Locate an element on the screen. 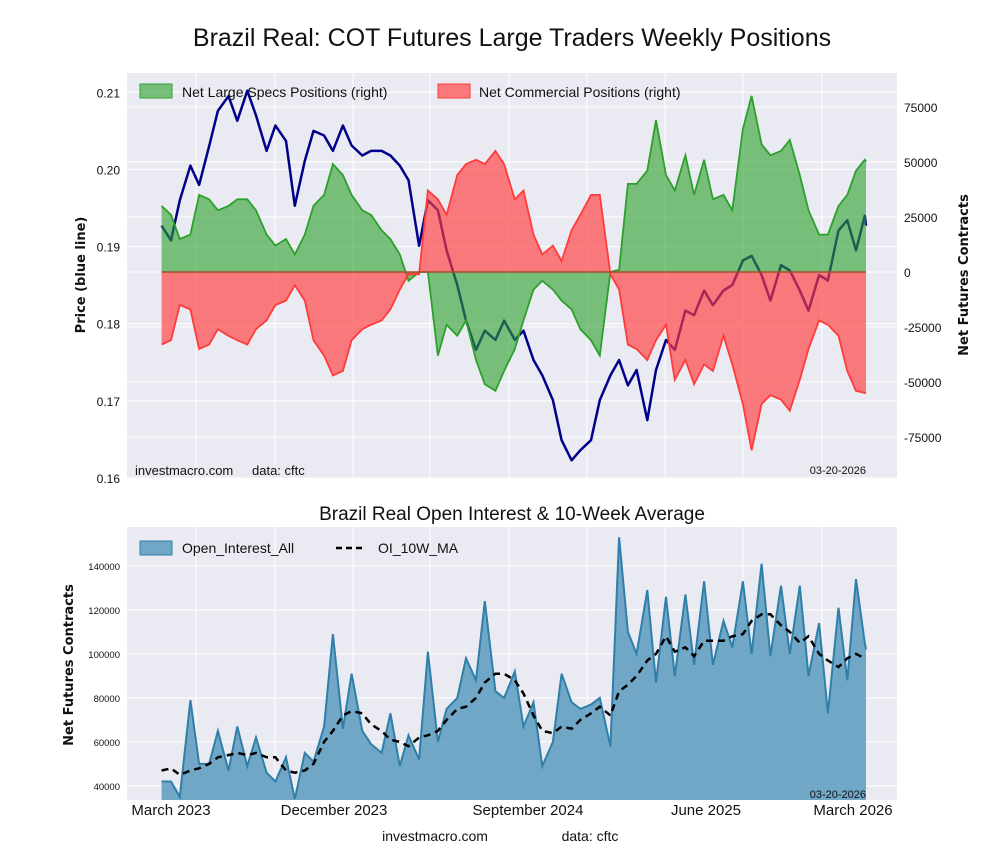 The height and width of the screenshot is (865, 1000). right-tick-label: 50000 is located at coordinates (921, 163).